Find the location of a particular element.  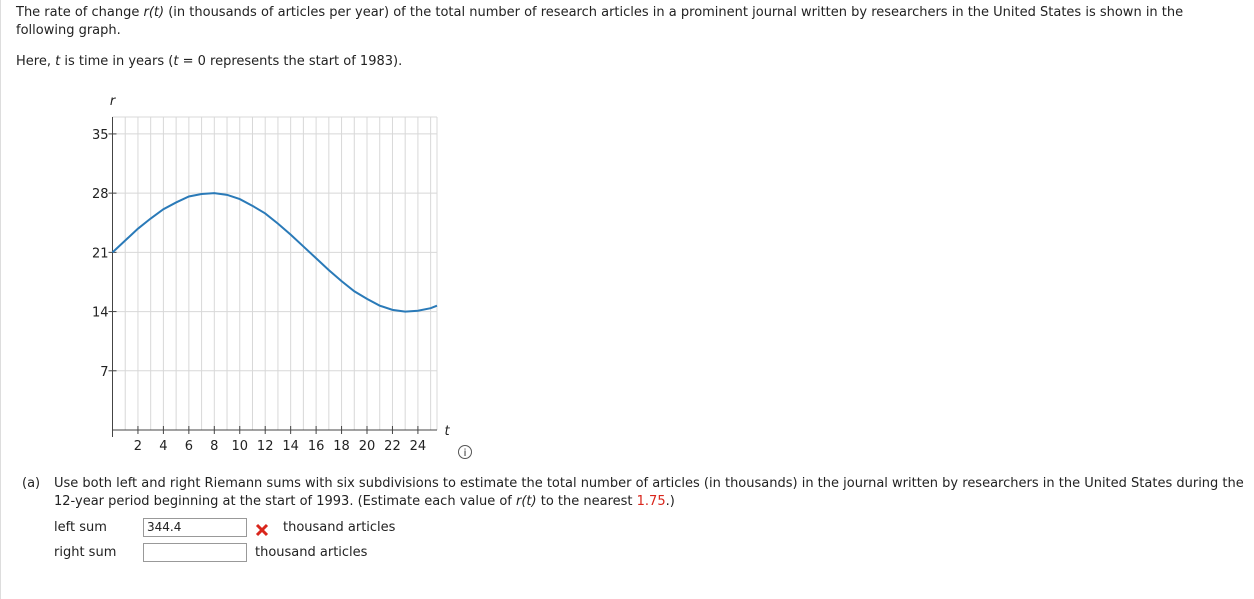

x-axis-label: t is located at coordinates (447, 431).